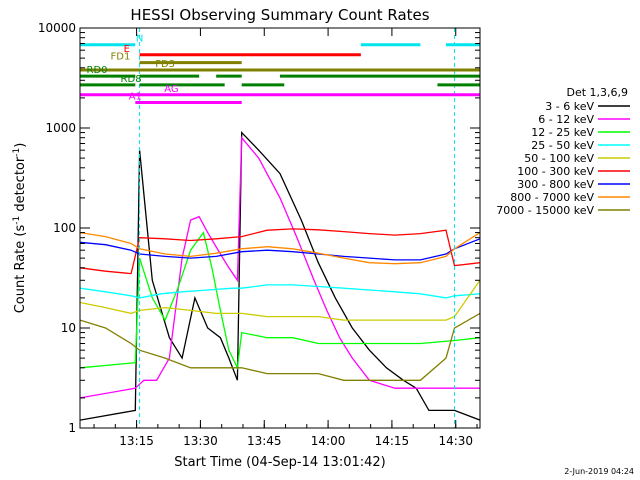  Describe the element at coordinates (555, 184) in the screenshot. I see `legend-label-300-800-kev: 300 - 800 keV` at that location.